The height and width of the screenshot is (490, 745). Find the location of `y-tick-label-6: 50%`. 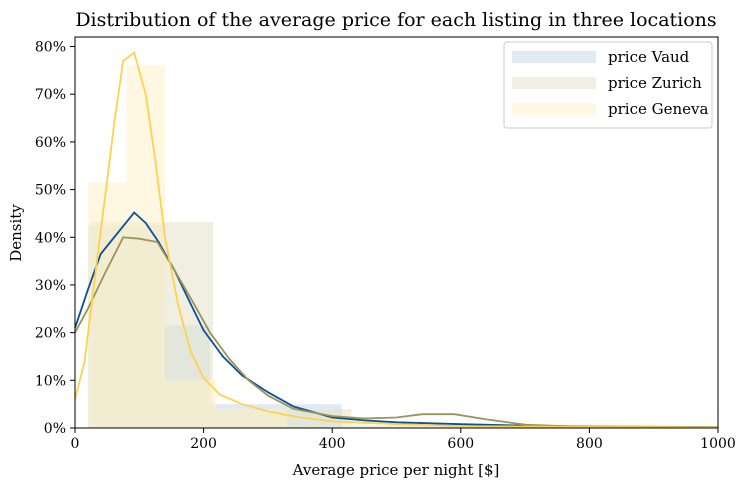

y-tick-label-6: 50% is located at coordinates (50, 191).